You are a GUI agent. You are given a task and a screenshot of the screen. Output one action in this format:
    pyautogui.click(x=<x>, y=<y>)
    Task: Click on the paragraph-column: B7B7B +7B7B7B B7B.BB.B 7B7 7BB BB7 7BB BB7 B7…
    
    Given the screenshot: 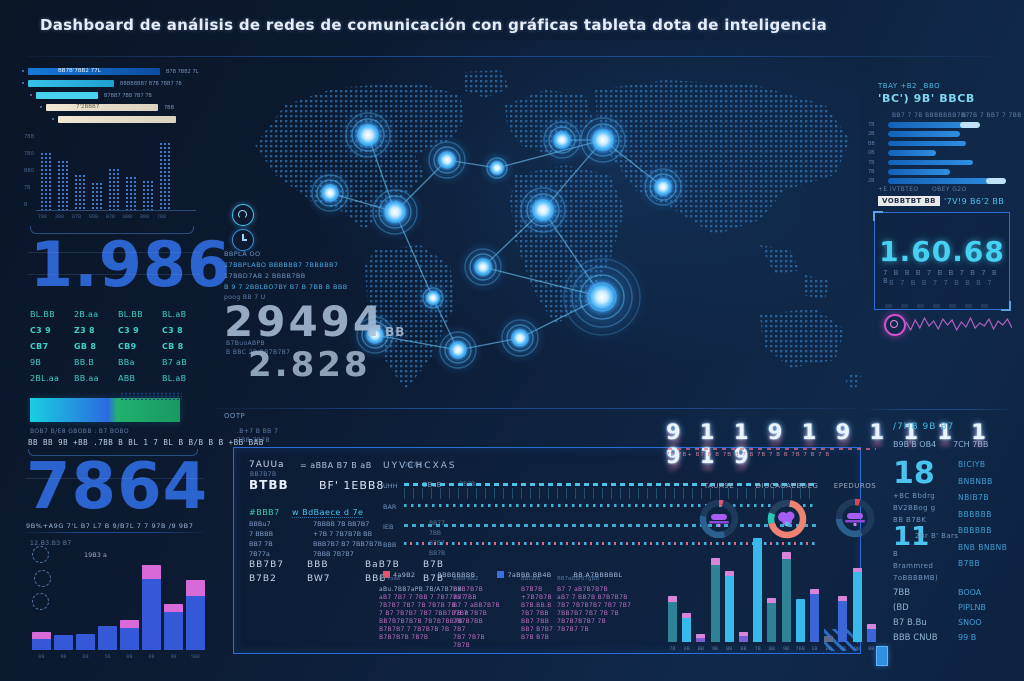 What is the action you would take?
    pyautogui.click(x=538, y=614)
    